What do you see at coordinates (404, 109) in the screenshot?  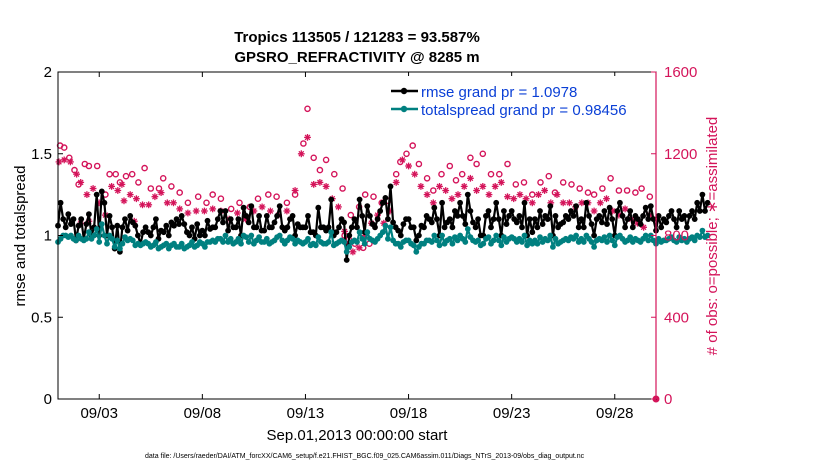 I see `legend-marker-spread` at bounding box center [404, 109].